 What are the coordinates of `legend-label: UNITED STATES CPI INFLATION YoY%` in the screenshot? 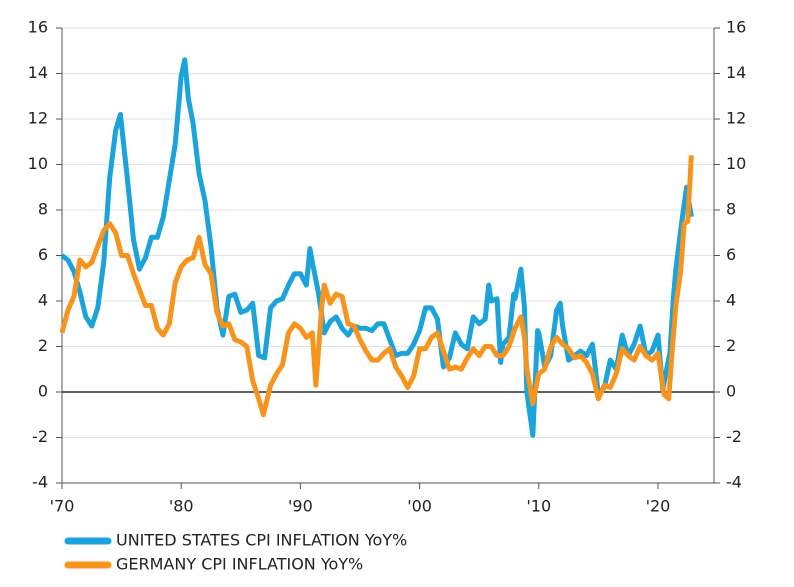 It's located at (261, 540).